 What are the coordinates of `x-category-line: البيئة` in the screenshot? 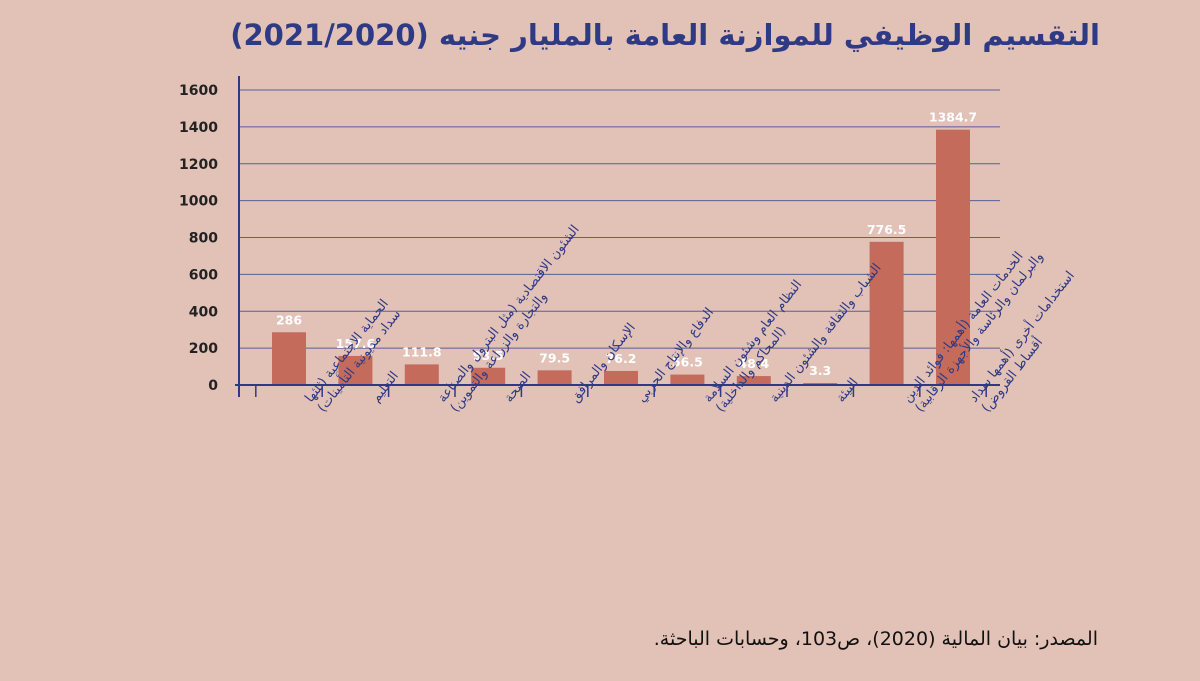 It's located at (848, 390).